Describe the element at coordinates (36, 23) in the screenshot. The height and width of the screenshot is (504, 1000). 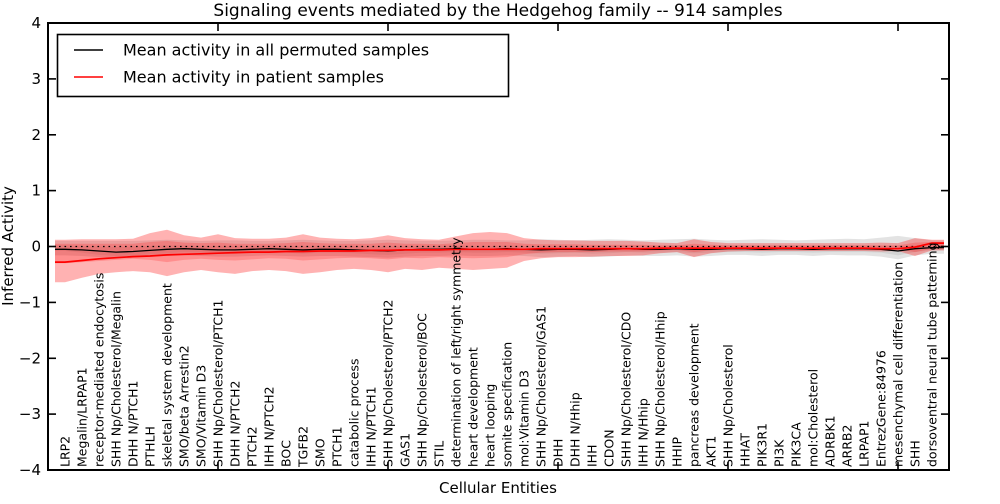
I see `y-tick-label: 4` at that location.